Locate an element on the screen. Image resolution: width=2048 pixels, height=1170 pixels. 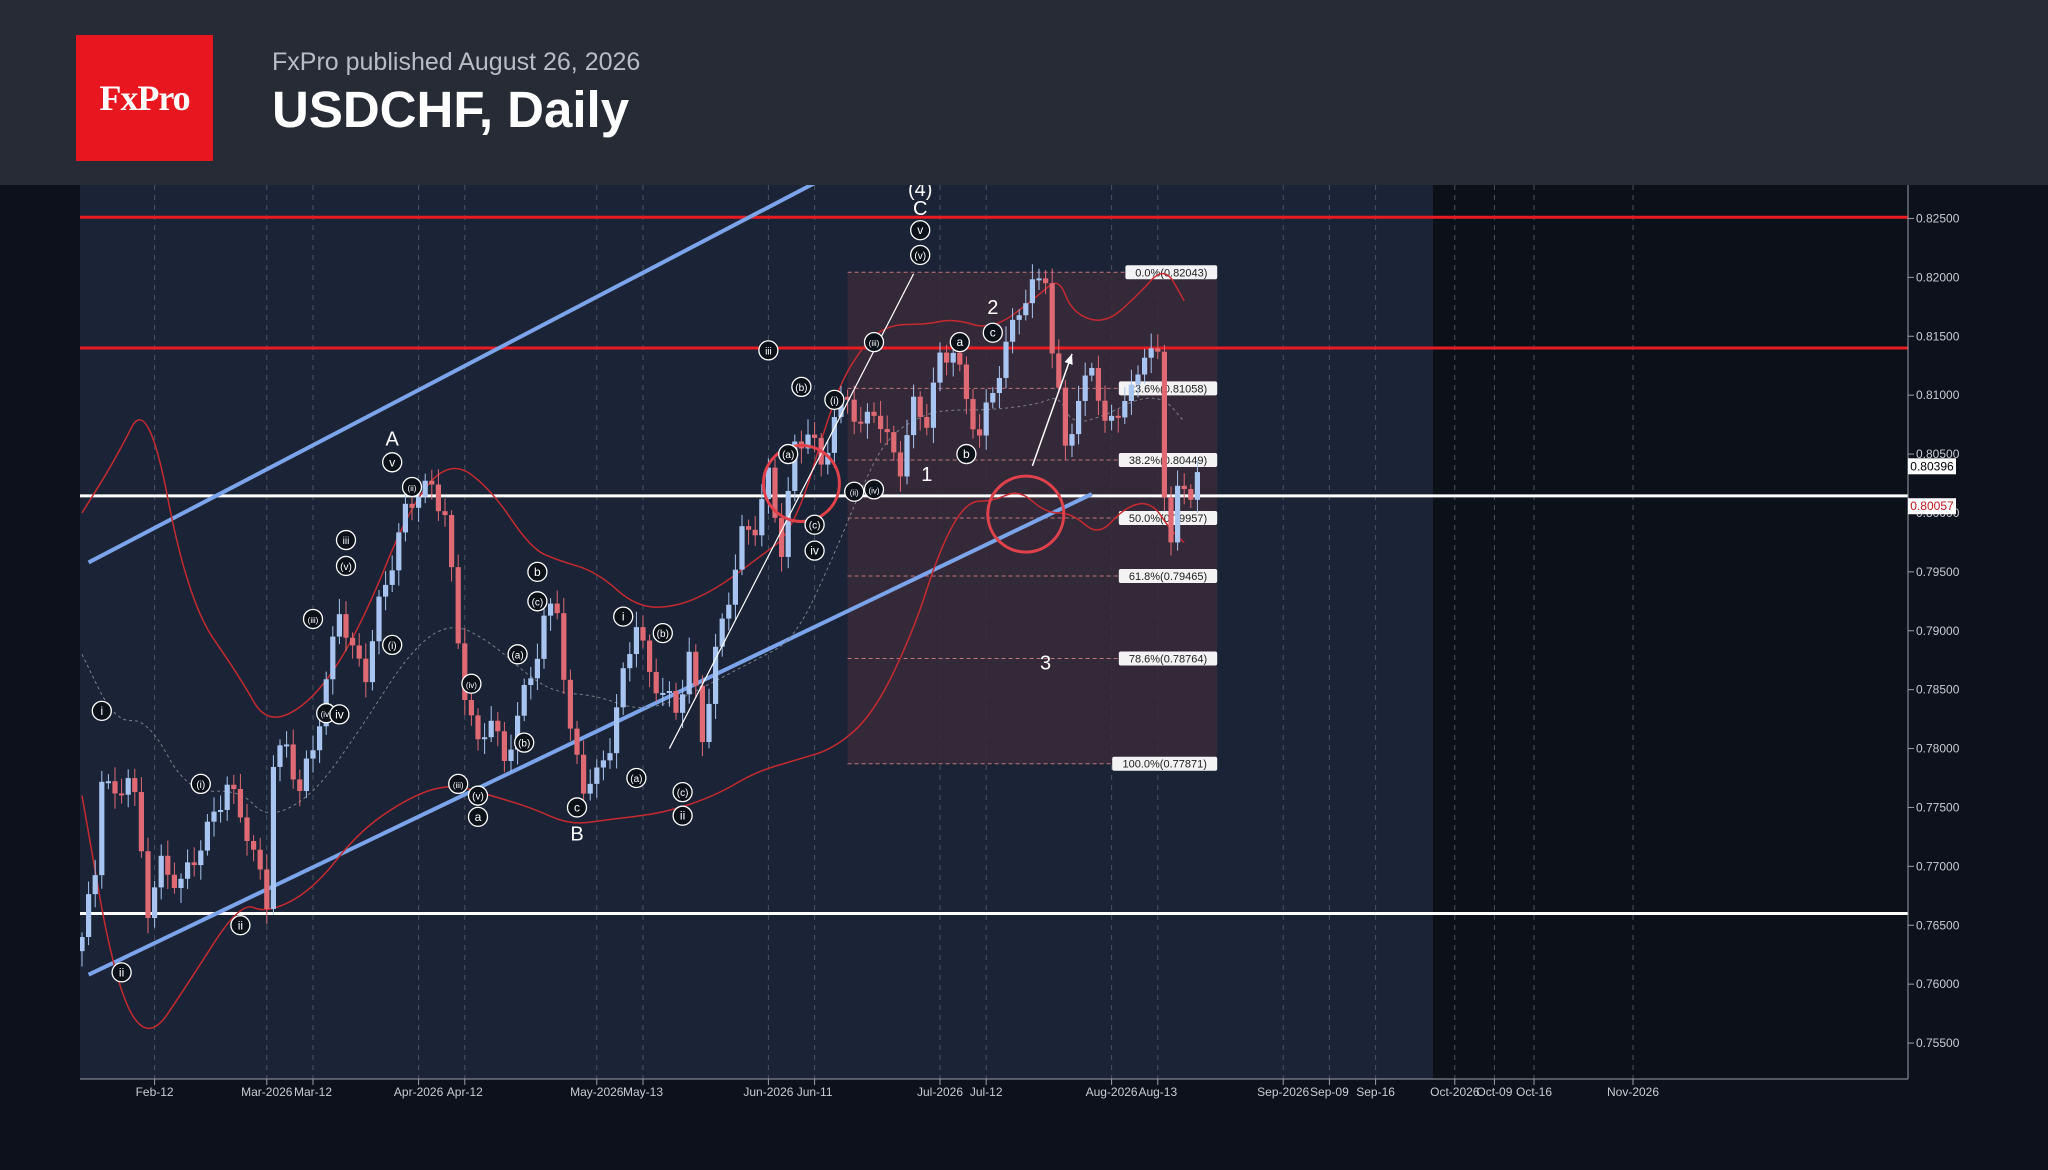
fibonacci-label: 61.8%(0.79465) is located at coordinates (1168, 577).